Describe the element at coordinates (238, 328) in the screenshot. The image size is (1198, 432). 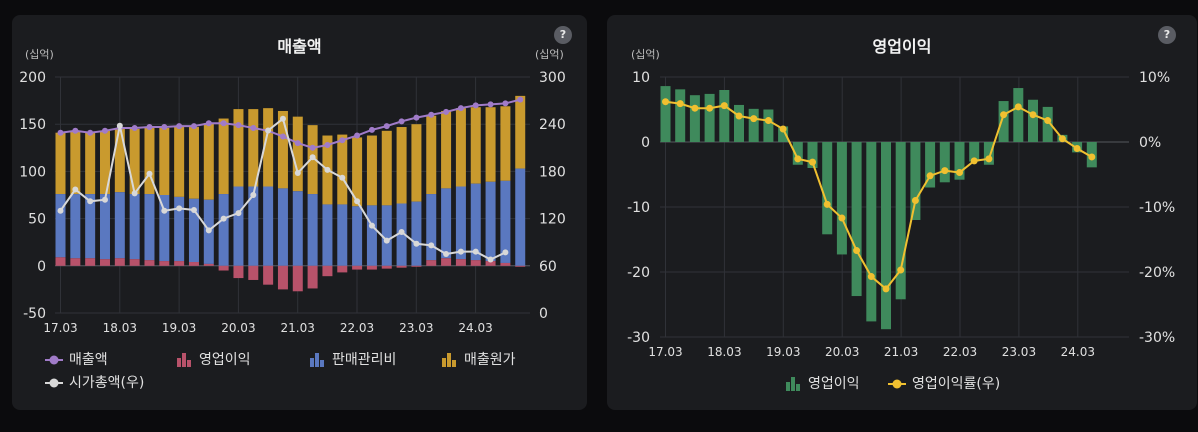
I see `x-tick-label: 20.03` at that location.